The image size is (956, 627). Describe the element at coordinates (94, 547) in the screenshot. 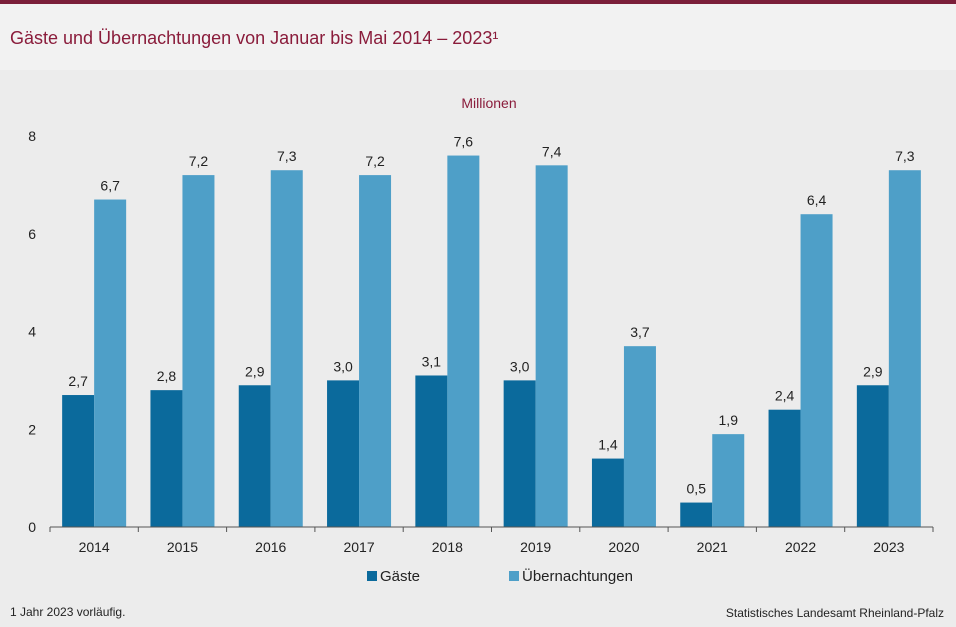

I see `x-tick-label: 2014` at that location.